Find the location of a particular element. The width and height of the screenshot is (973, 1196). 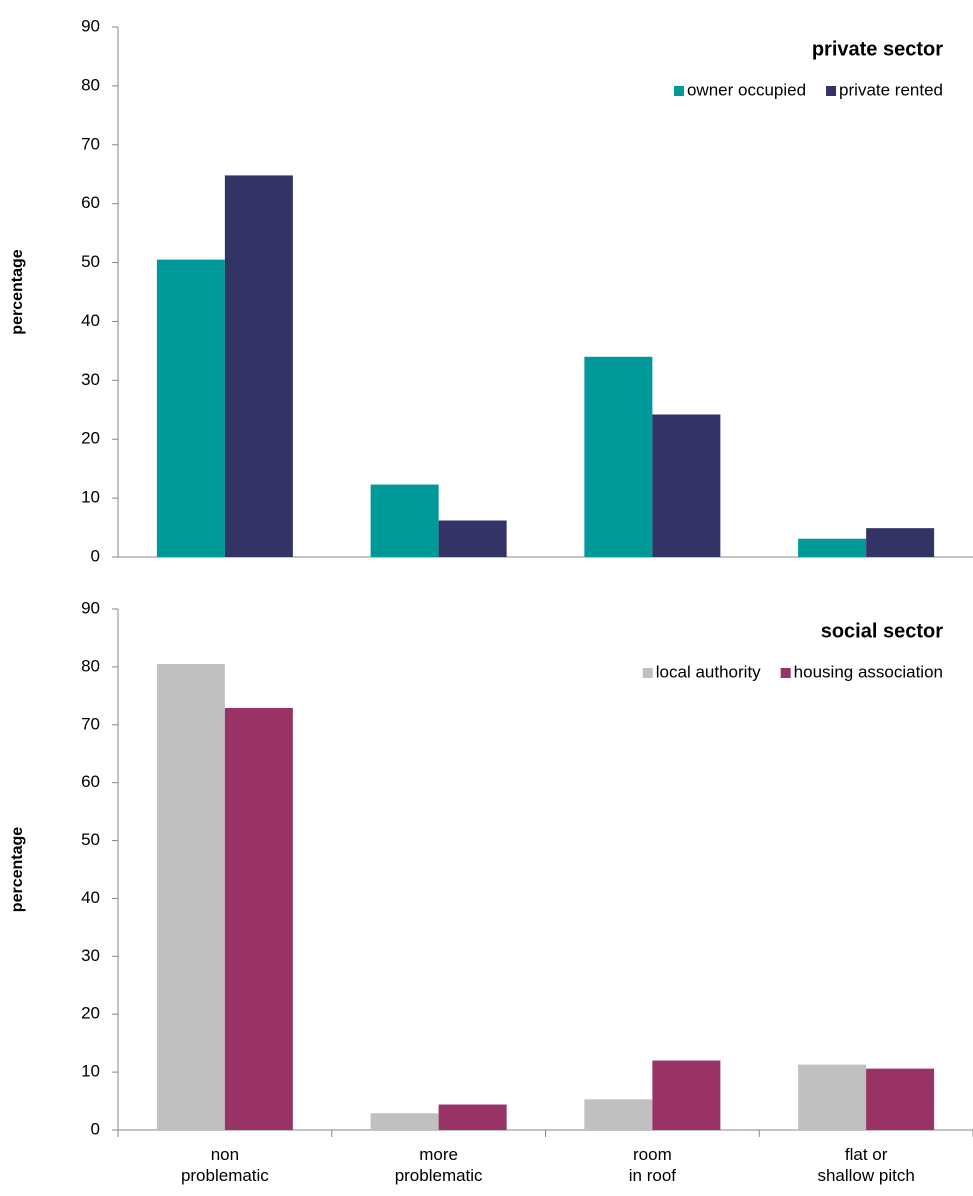

legend-label: owner occupied is located at coordinates (746, 89).